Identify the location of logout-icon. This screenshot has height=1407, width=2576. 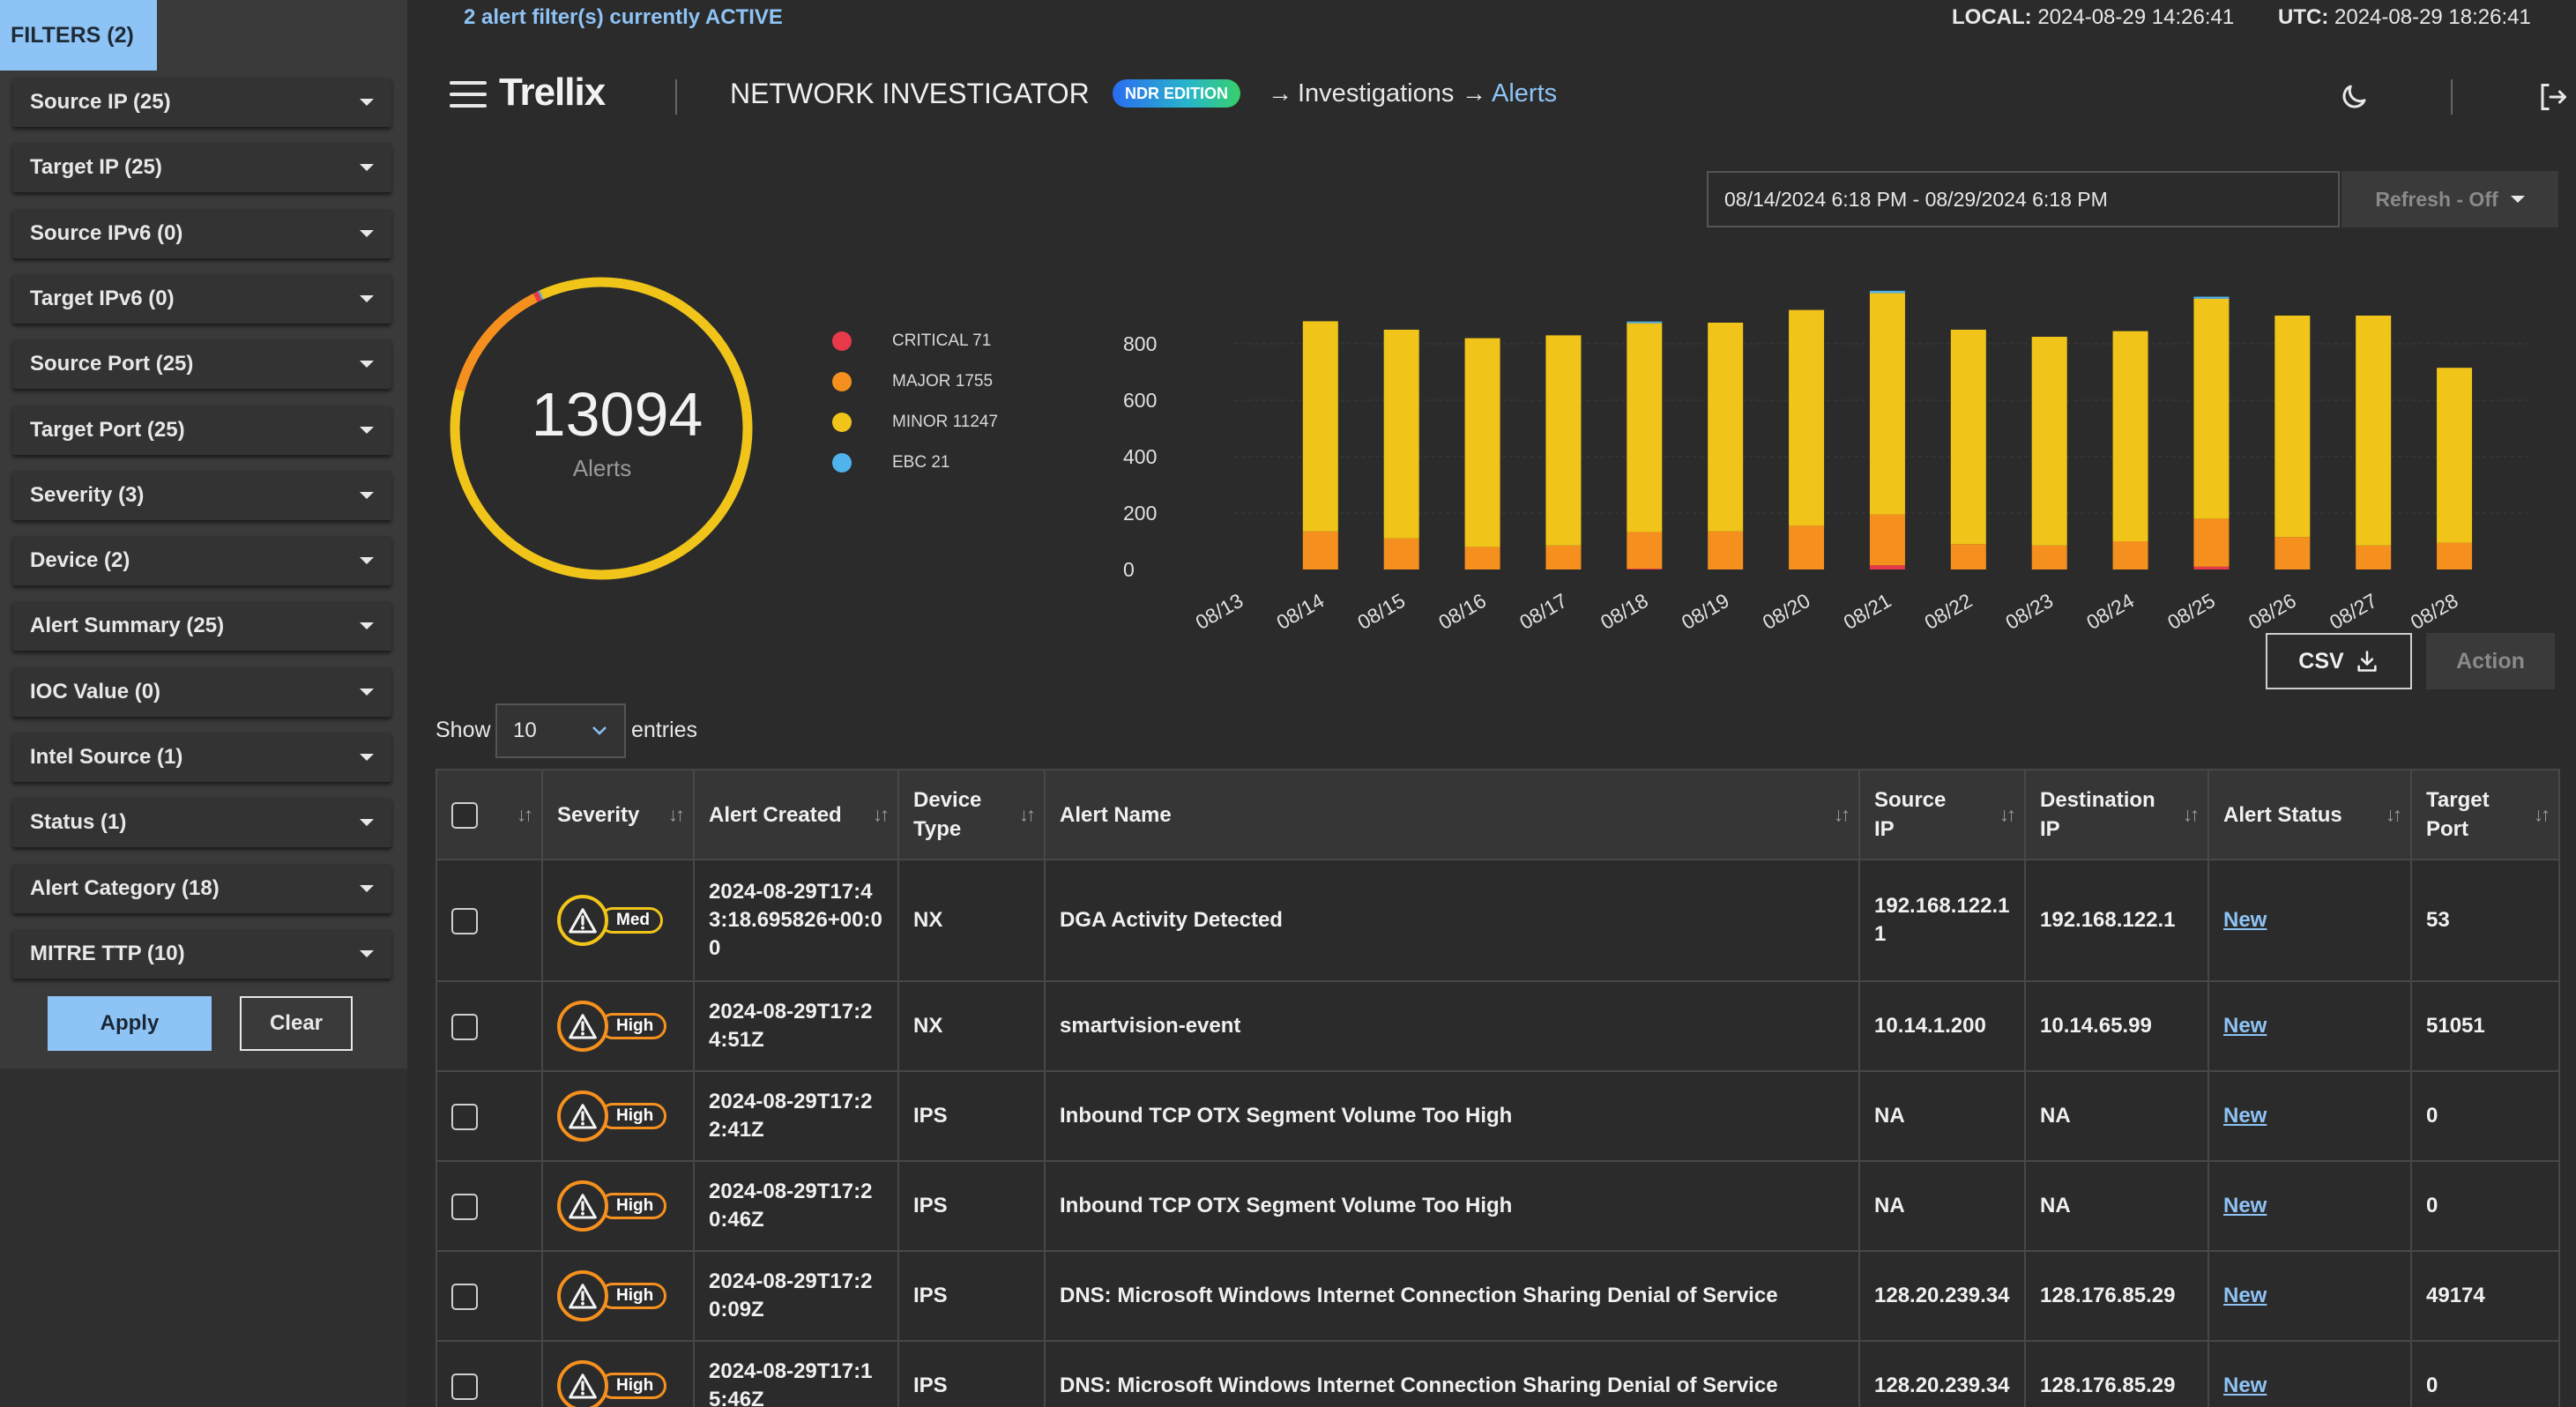
(2553, 97).